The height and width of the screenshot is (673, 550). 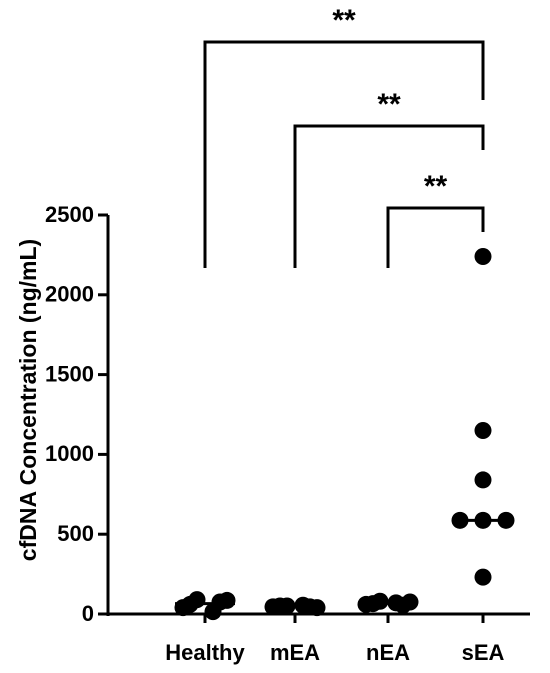 What do you see at coordinates (69, 373) in the screenshot?
I see `y-tick-label: 1500` at bounding box center [69, 373].